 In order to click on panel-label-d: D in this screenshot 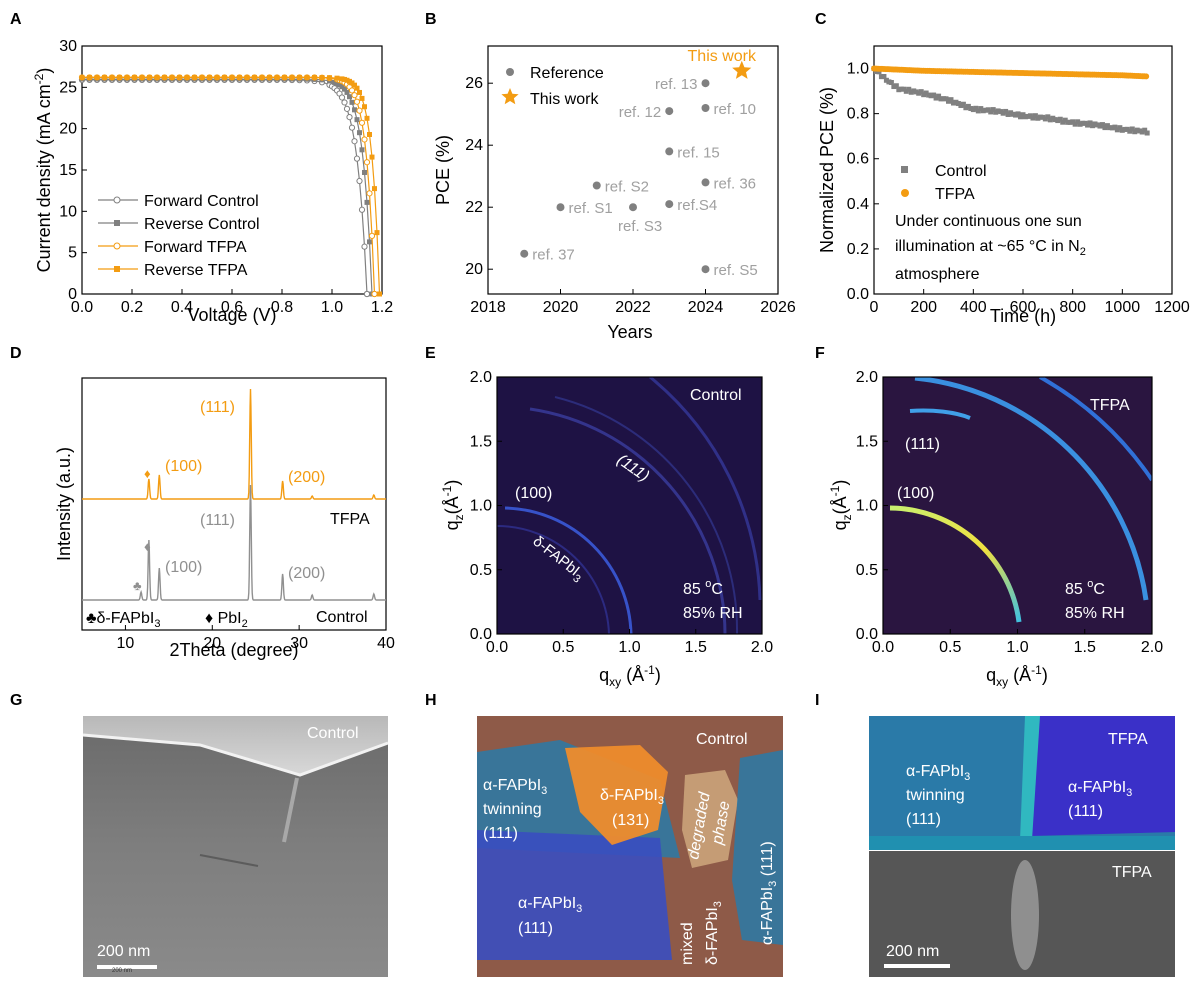, I will do `click(16, 353)`.